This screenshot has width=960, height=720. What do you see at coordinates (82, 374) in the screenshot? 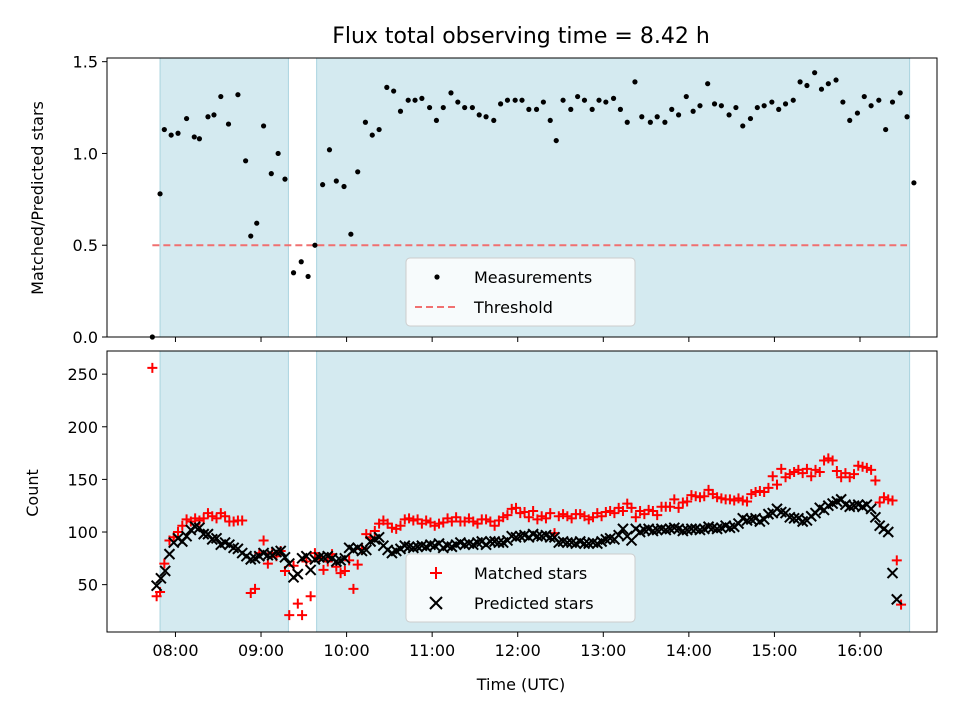
I see `y-tick-label: 250` at bounding box center [82, 374].